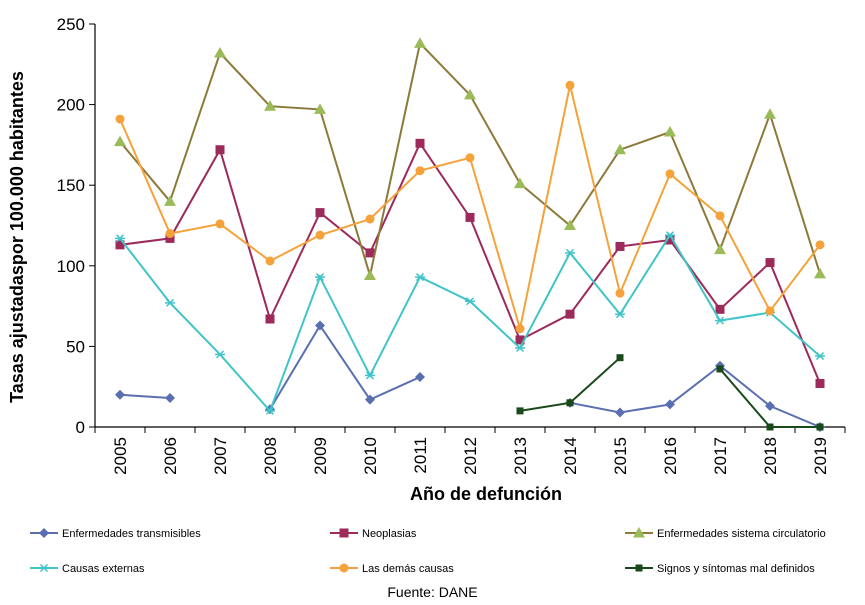 The image size is (865, 605). What do you see at coordinates (770, 456) in the screenshot?
I see `x-tick-label: 2018` at bounding box center [770, 456].